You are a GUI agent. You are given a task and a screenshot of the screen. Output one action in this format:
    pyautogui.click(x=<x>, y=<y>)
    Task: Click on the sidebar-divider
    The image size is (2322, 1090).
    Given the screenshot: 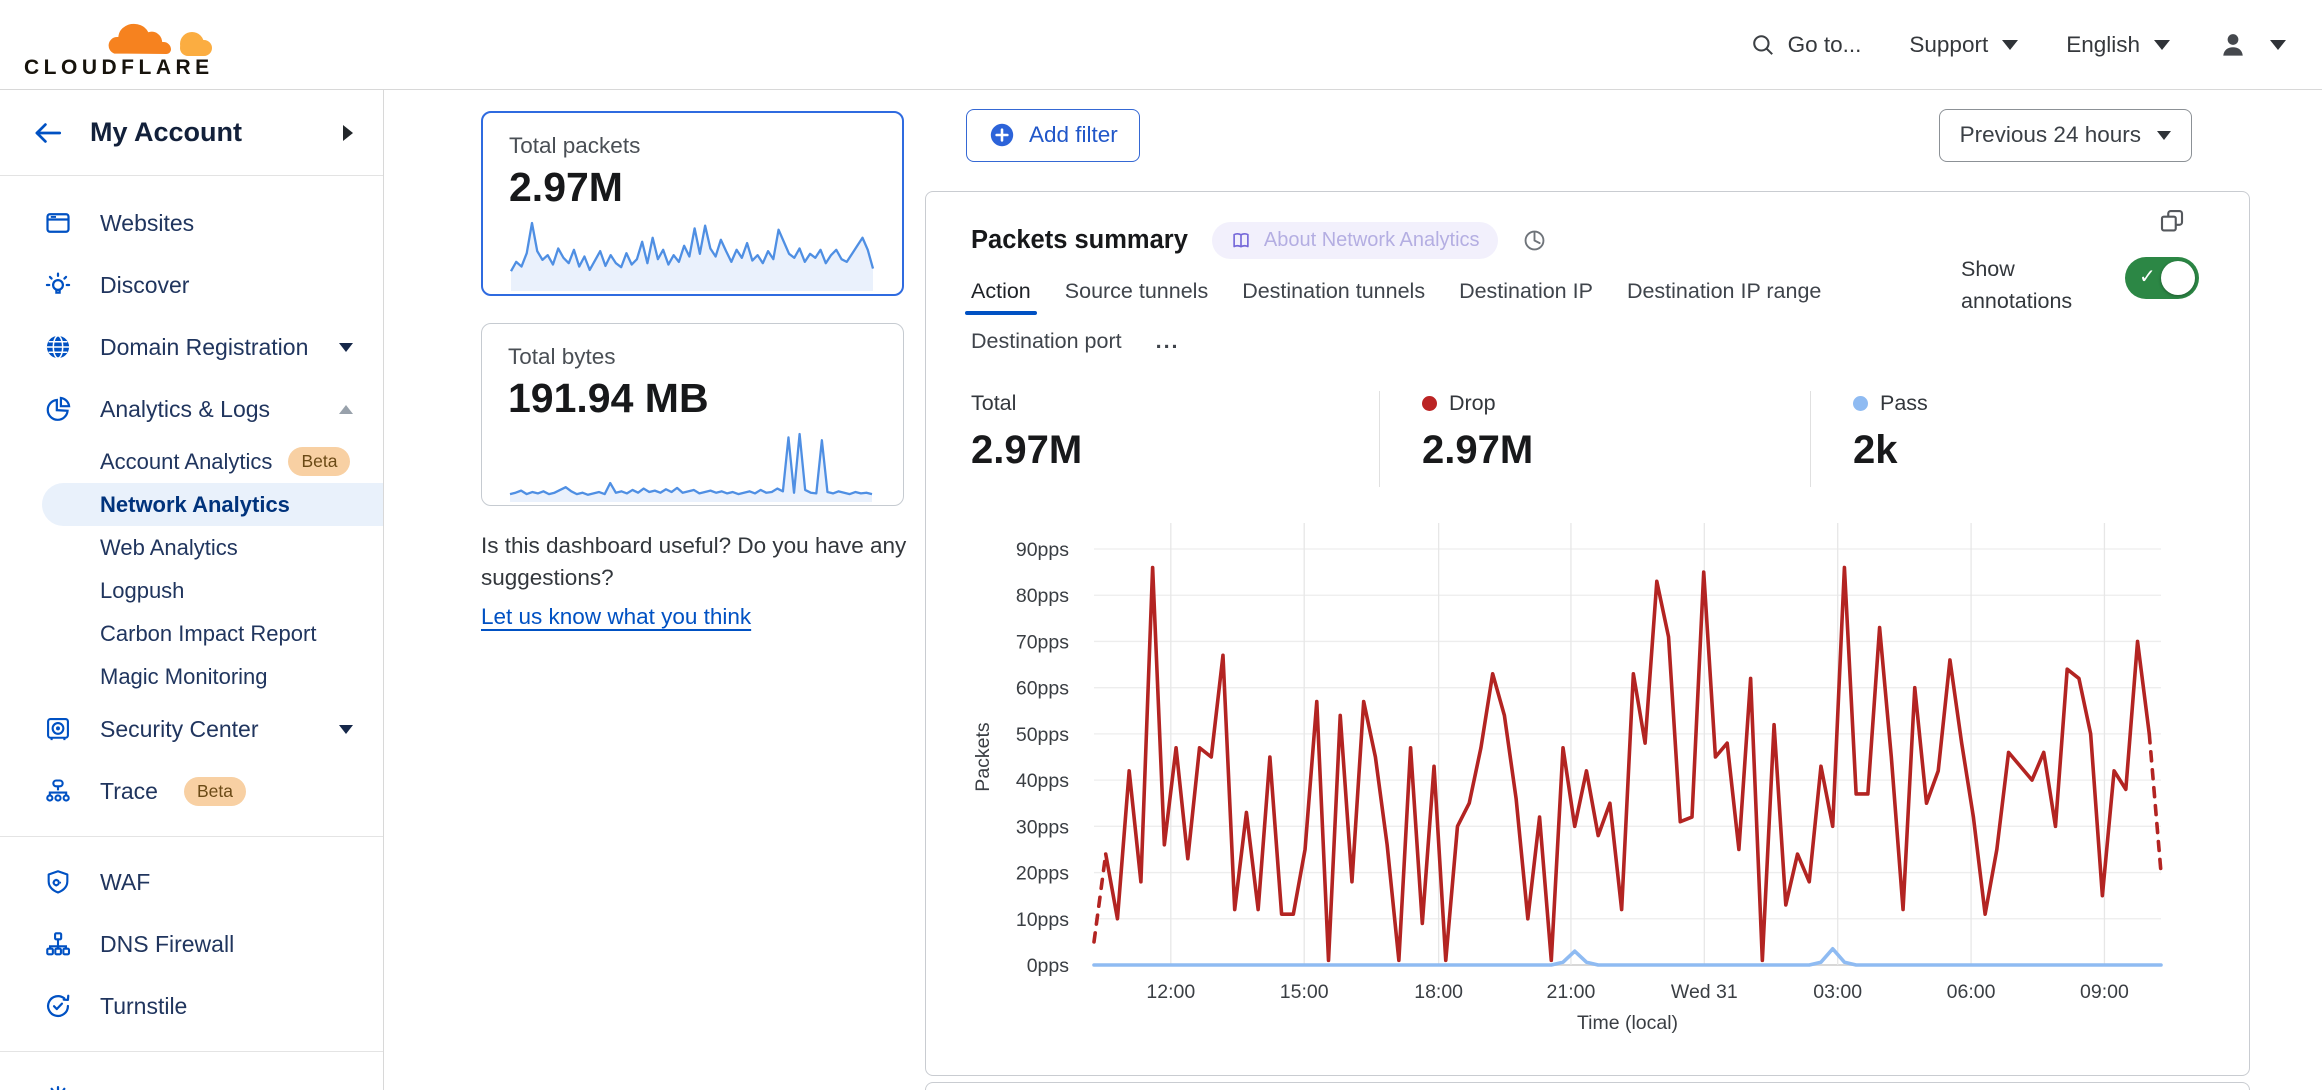 What is the action you would take?
    pyautogui.click(x=191, y=836)
    